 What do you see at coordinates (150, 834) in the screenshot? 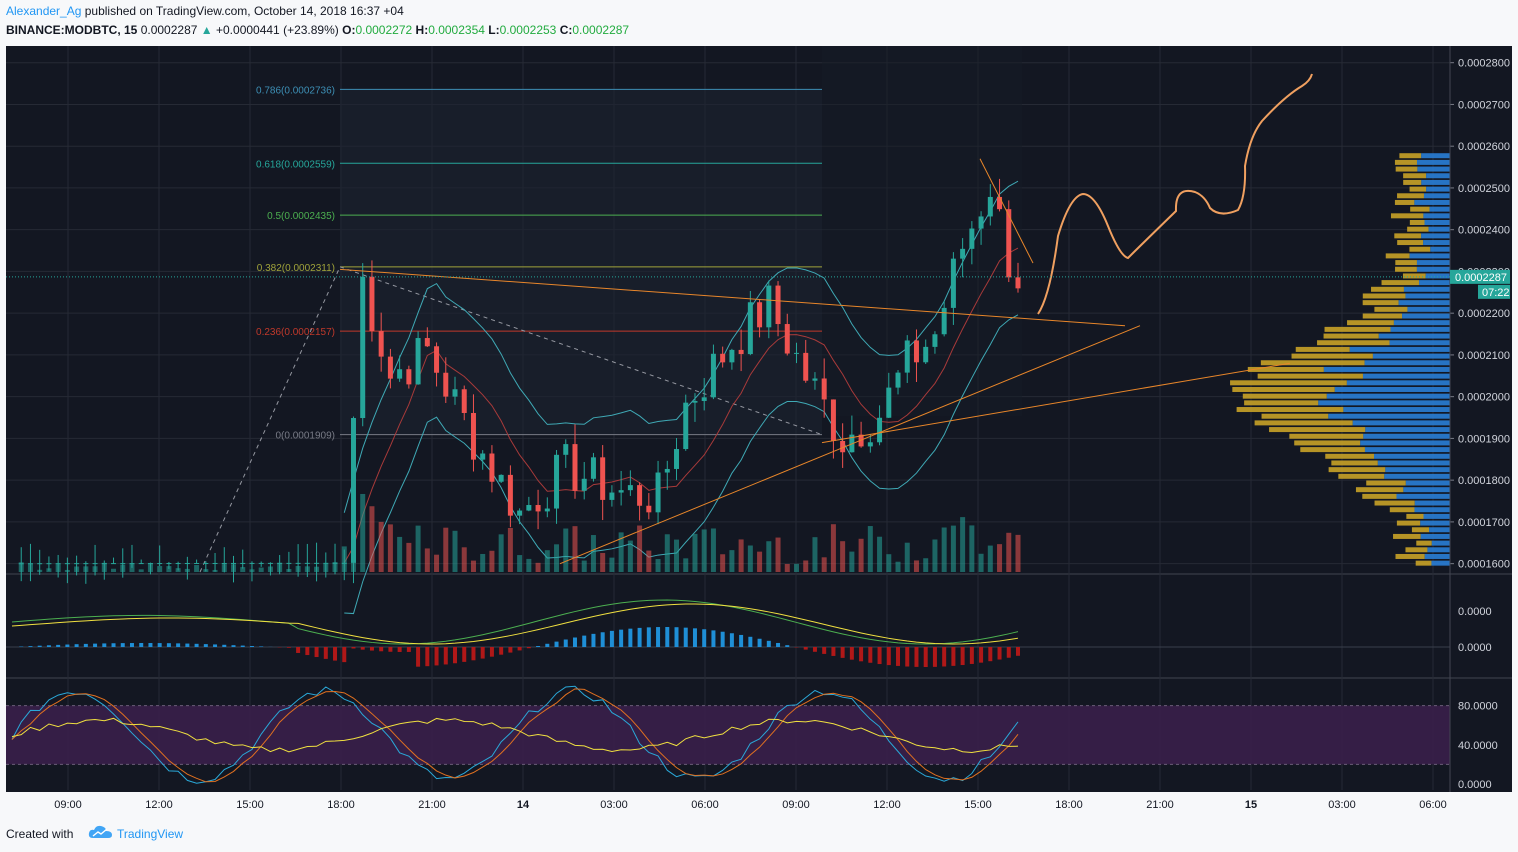
I see `tradingview-link: TradingView` at bounding box center [150, 834].